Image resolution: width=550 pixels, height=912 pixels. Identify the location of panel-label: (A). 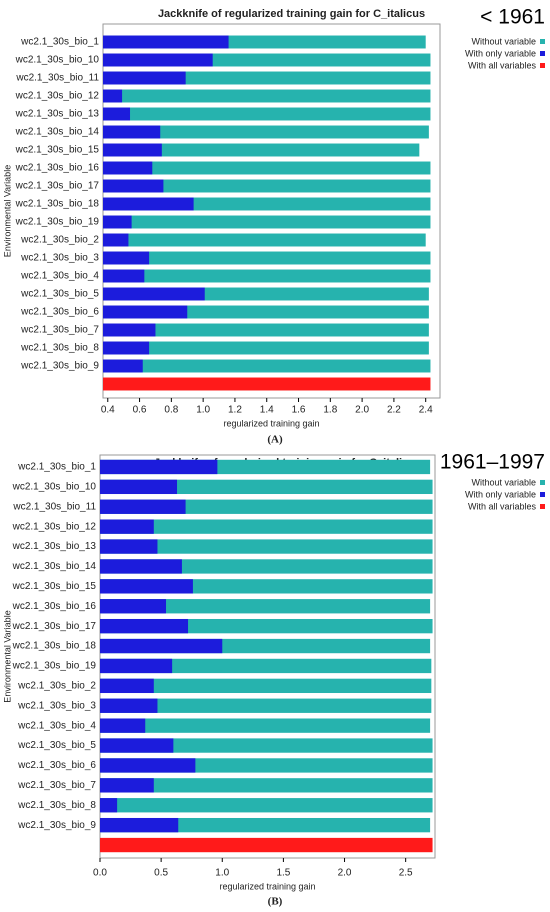
(275, 440).